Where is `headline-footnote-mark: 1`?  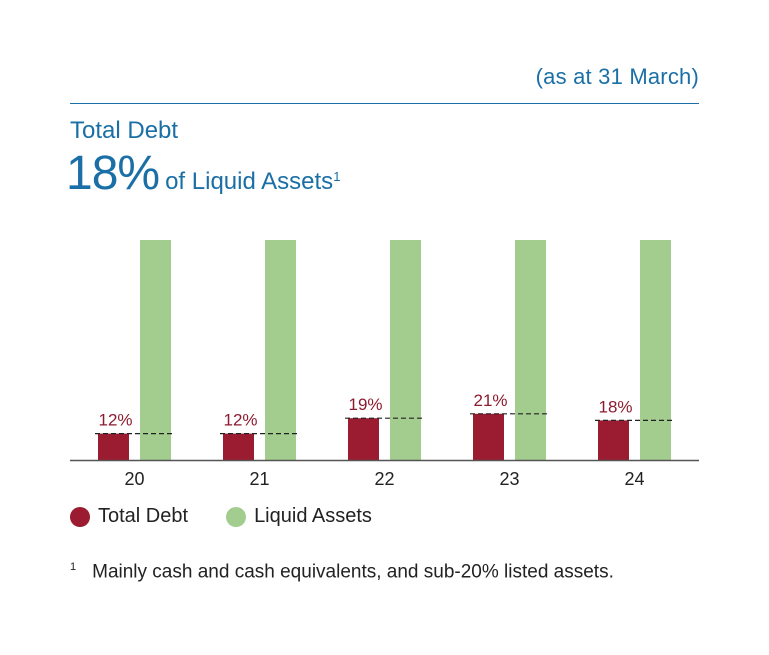
headline-footnote-mark: 1 is located at coordinates (337, 176).